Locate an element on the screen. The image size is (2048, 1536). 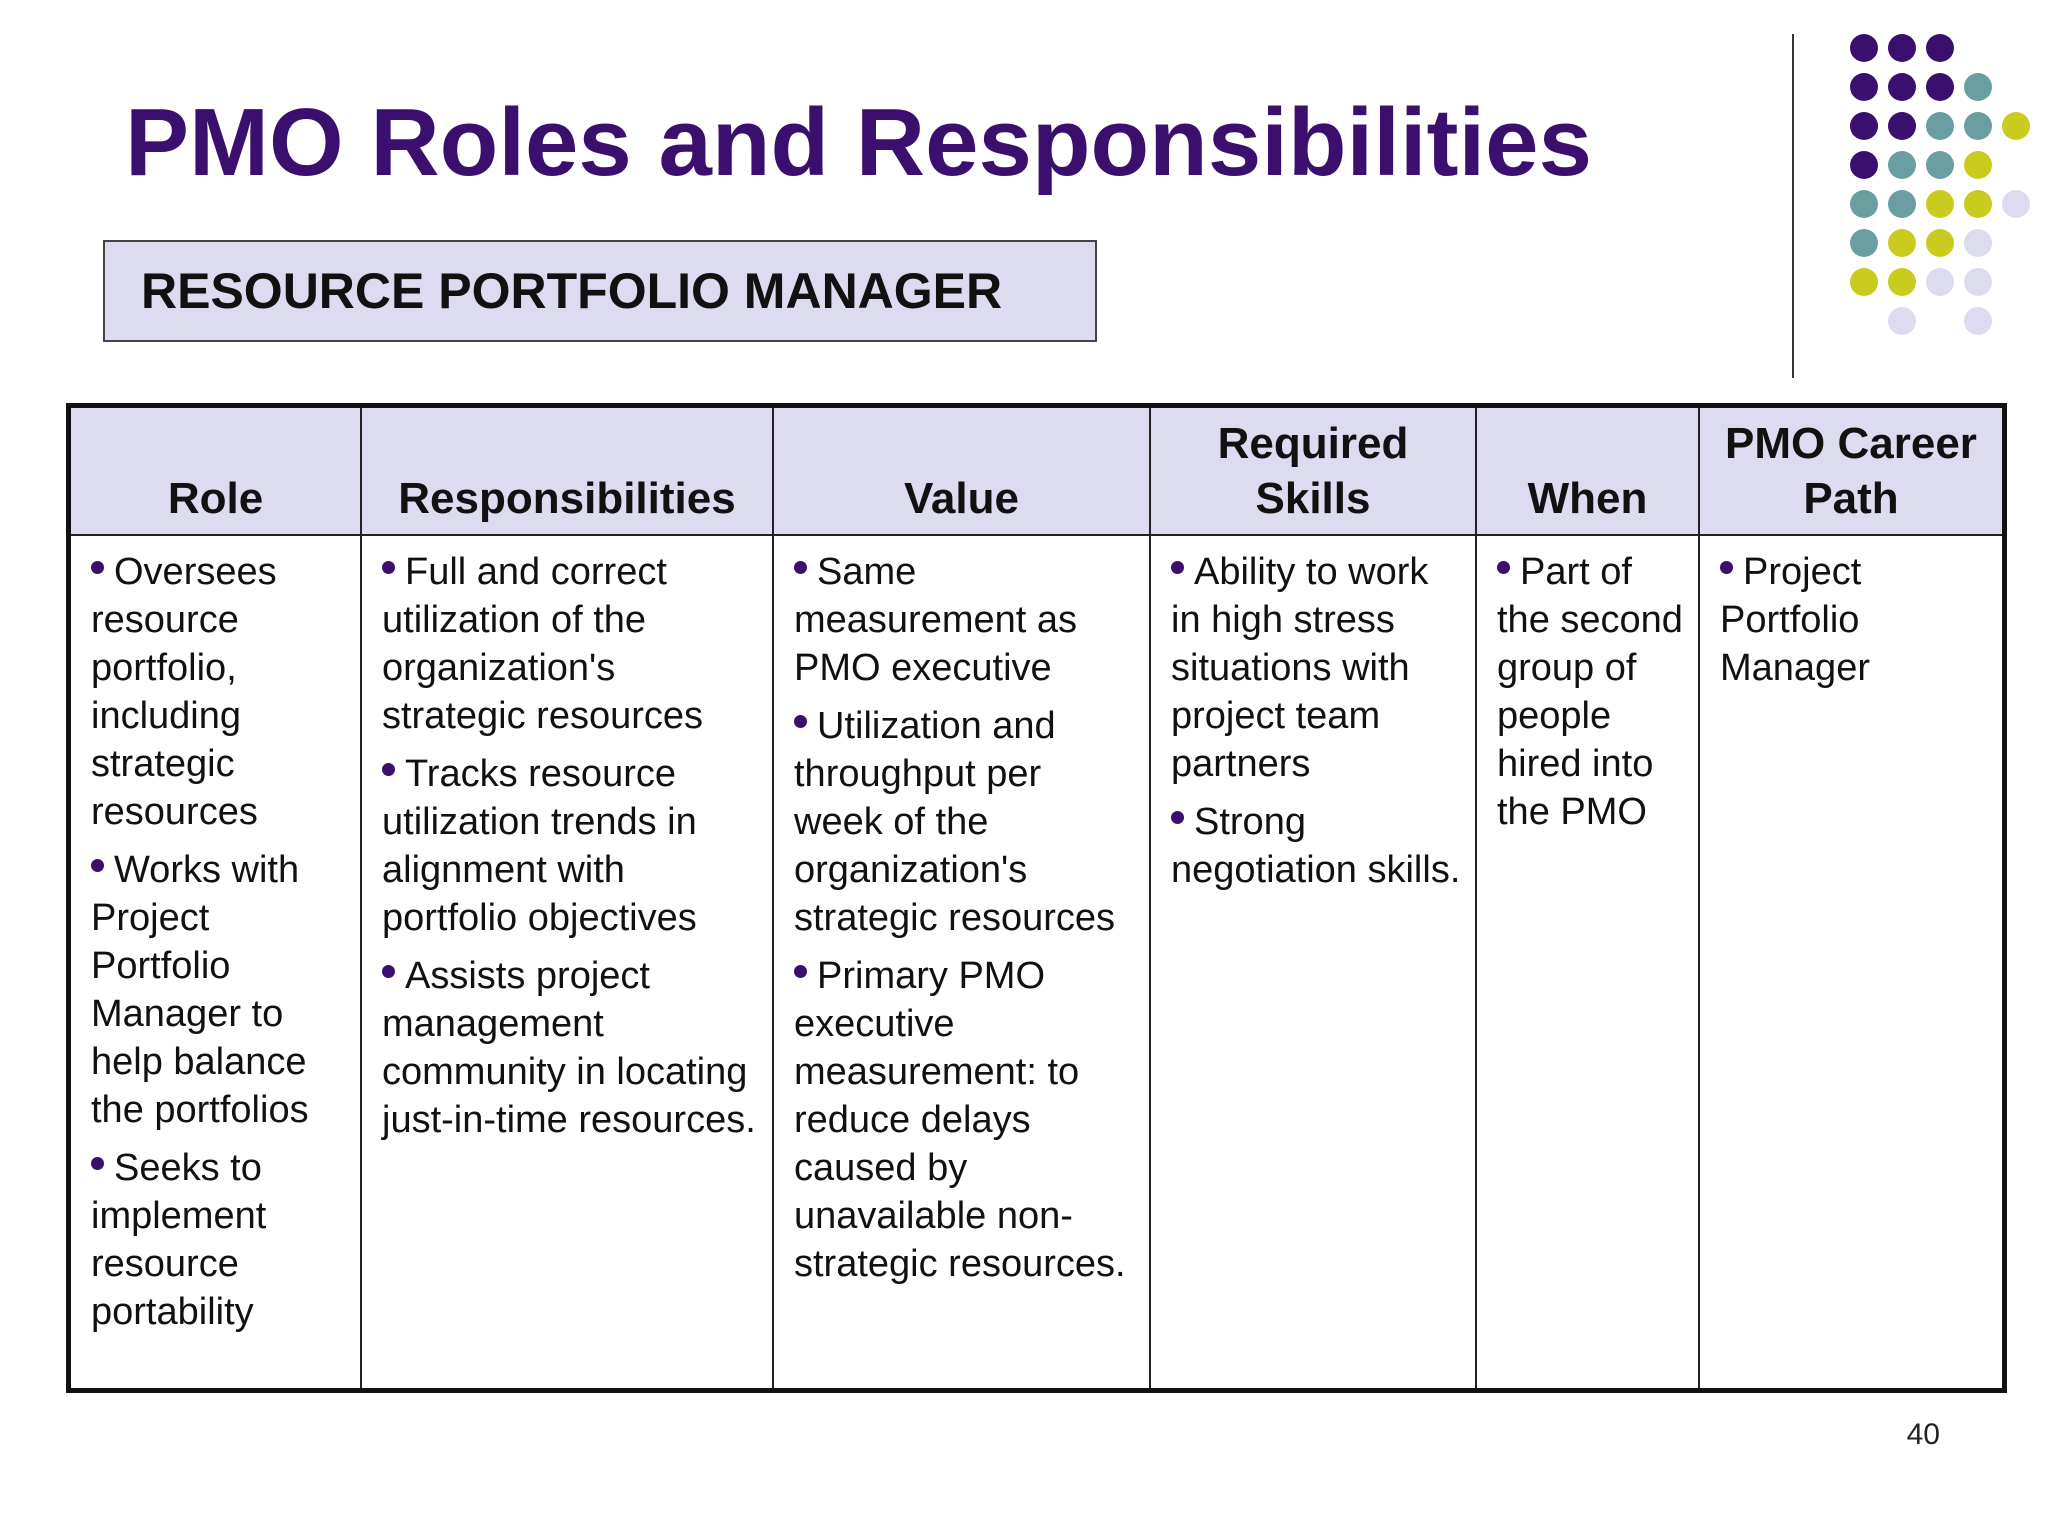
bullet-text: Strong negotiation skills. is located at coordinates (1316, 846).